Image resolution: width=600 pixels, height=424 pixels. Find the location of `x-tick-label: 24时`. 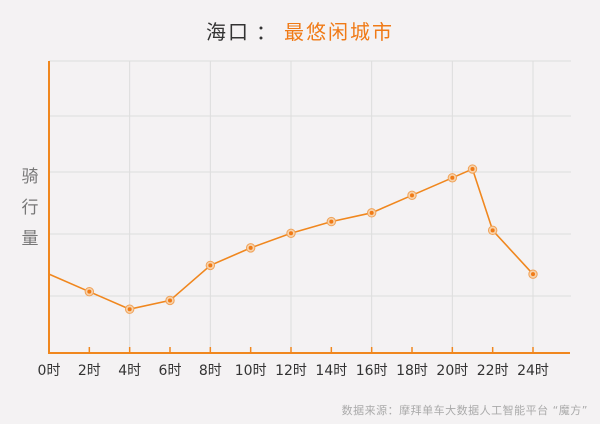

x-tick-label: 24时 is located at coordinates (533, 371).